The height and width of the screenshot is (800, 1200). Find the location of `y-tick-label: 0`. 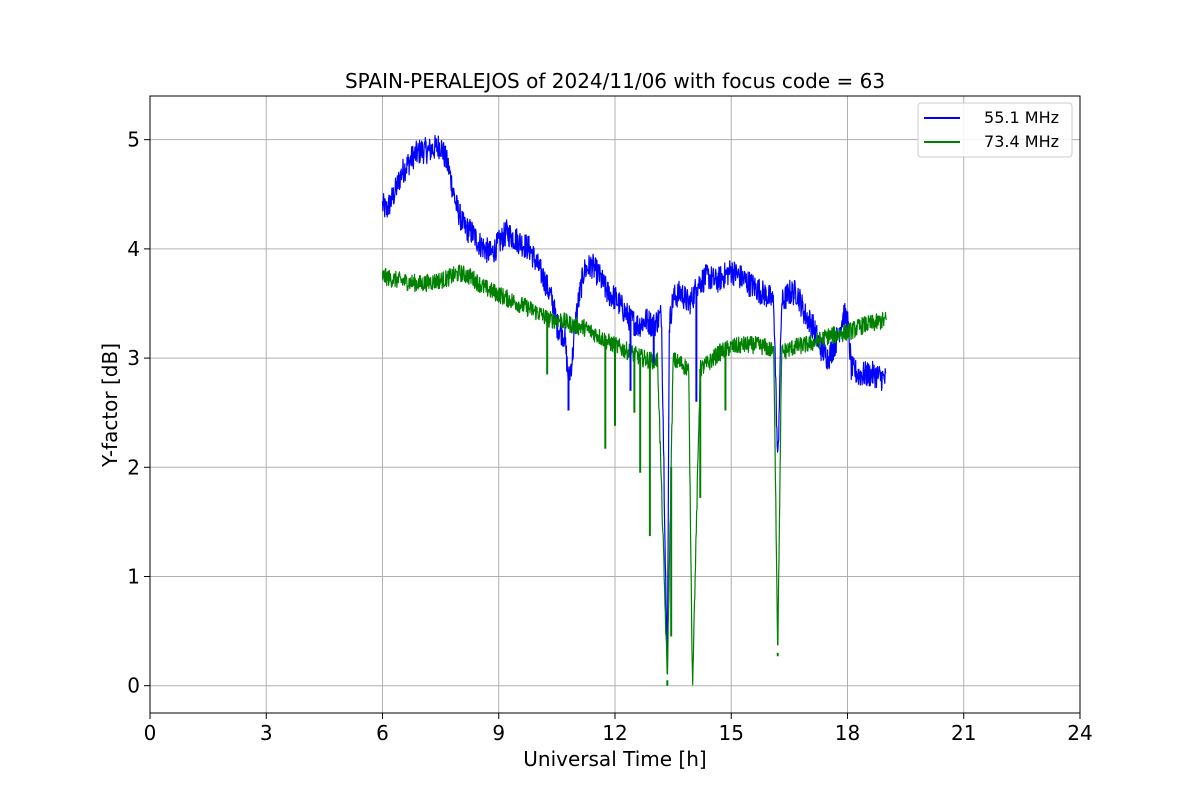

y-tick-label: 0 is located at coordinates (133, 686).